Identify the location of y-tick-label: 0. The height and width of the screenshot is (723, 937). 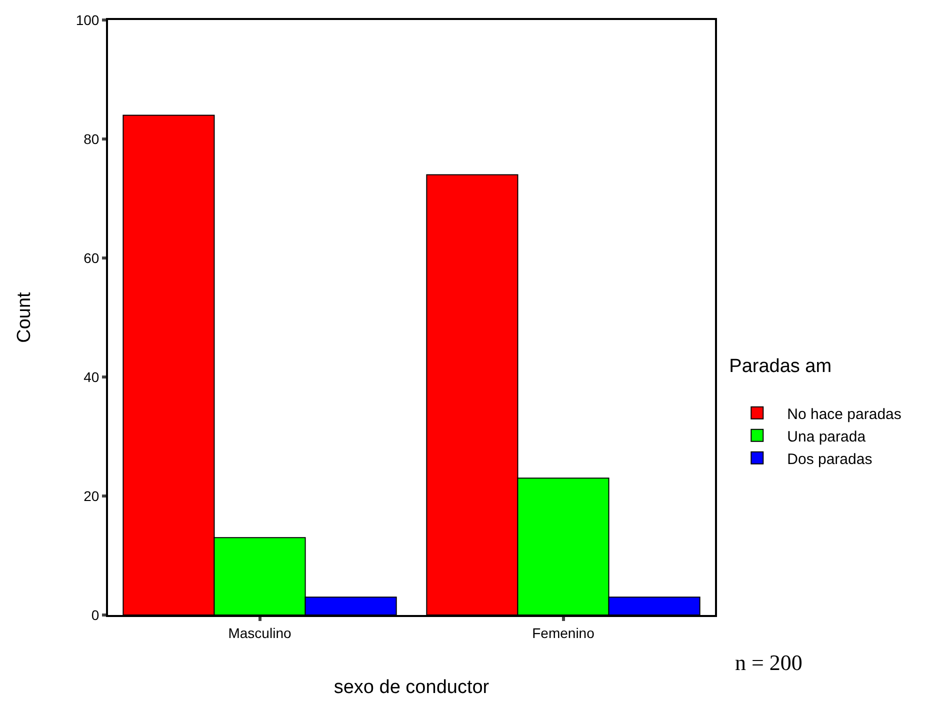
(95, 614).